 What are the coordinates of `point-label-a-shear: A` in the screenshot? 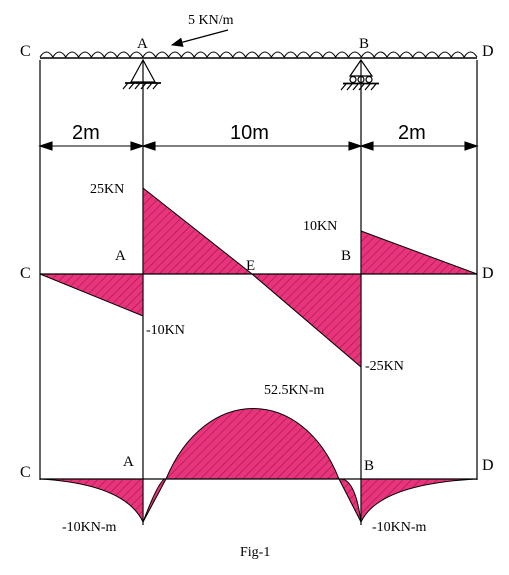 It's located at (120, 256).